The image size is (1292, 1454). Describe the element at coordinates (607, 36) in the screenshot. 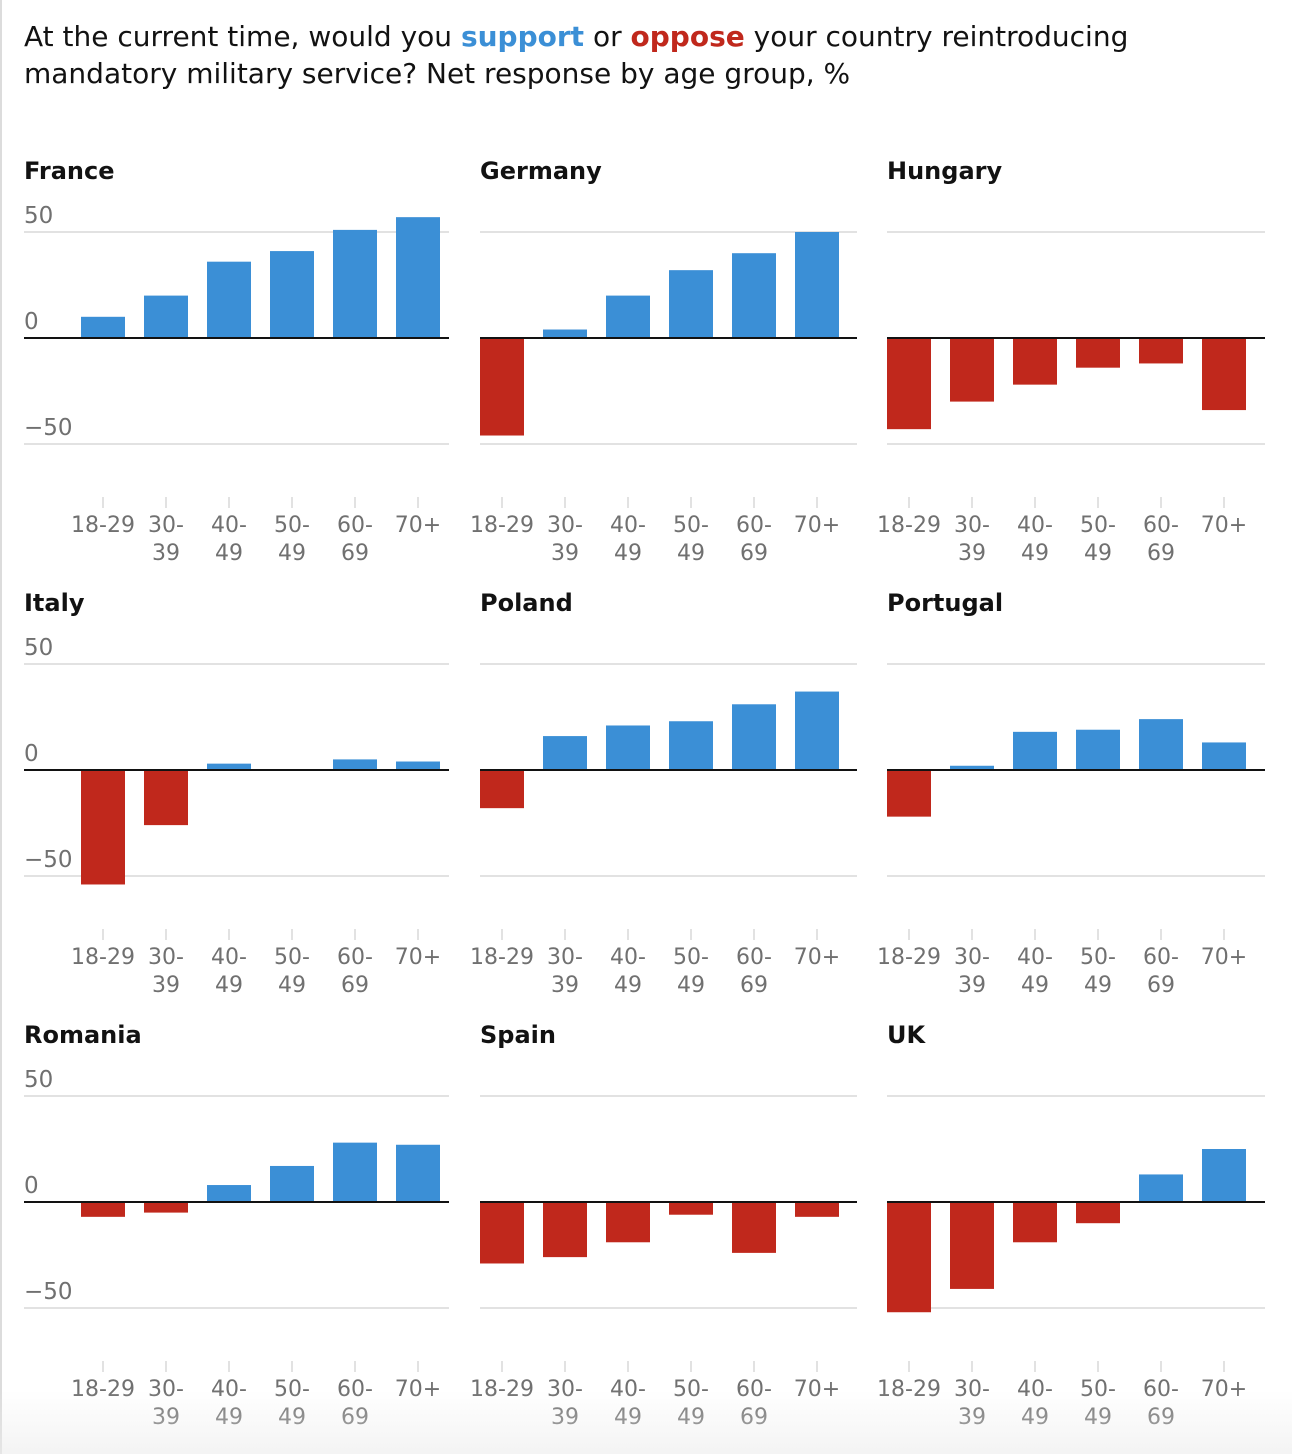

I see `headline-part2: or` at that location.